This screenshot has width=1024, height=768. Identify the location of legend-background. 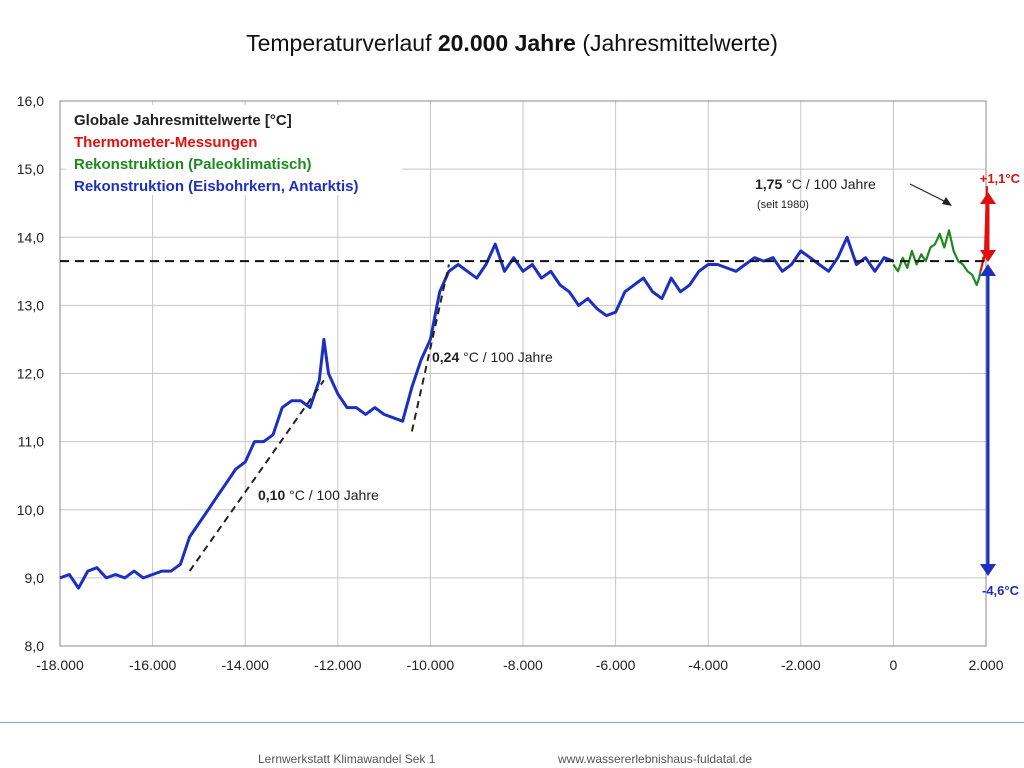
(234, 150).